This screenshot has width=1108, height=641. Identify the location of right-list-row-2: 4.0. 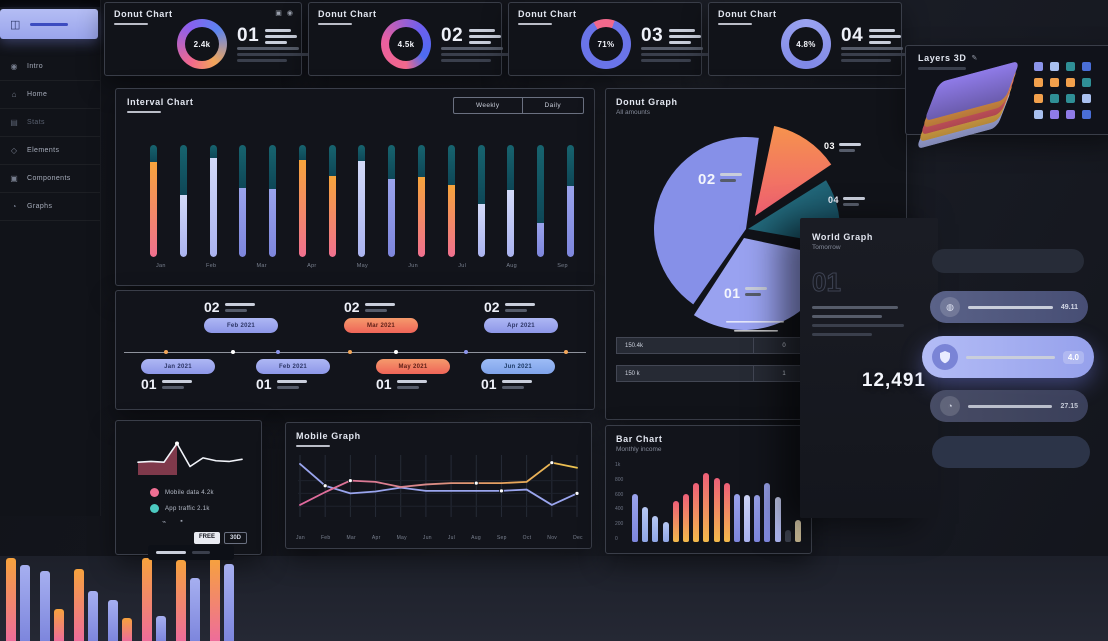
(1008, 357).